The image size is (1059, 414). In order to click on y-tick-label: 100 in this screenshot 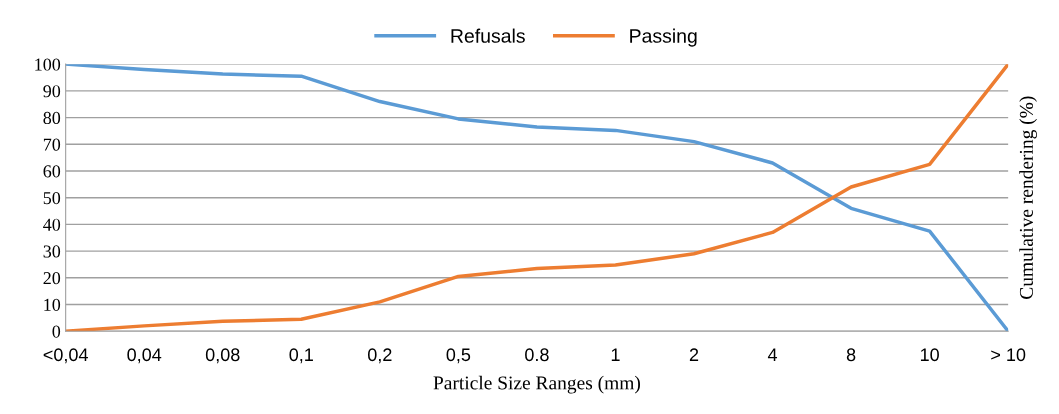, I will do `click(48, 64)`.